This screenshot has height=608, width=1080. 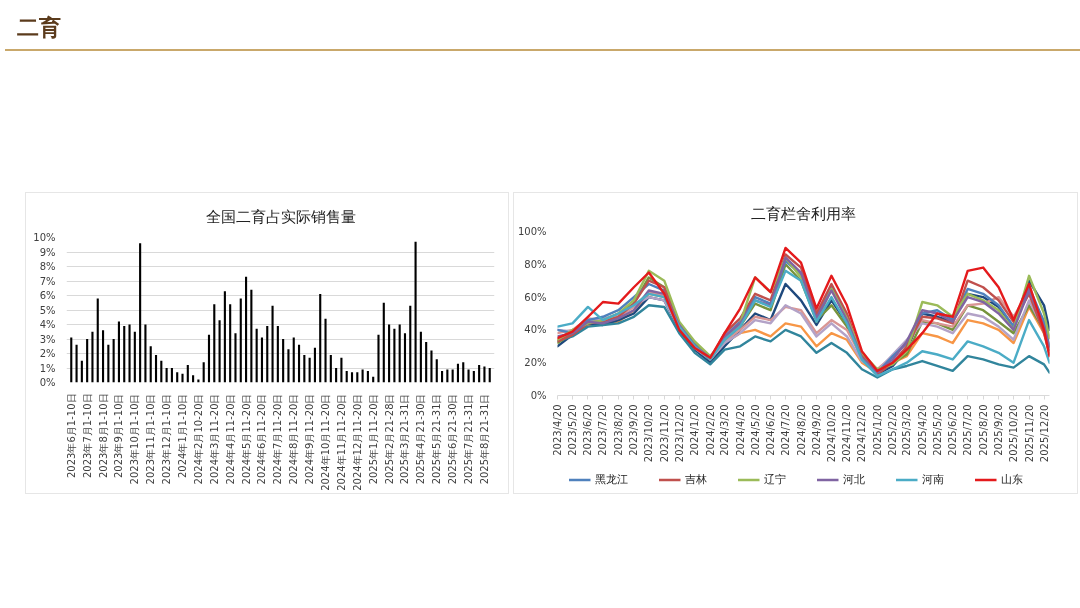 What do you see at coordinates (695, 430) in the screenshot?
I see `x-tick-label: 2024/1/20` at bounding box center [695, 430].